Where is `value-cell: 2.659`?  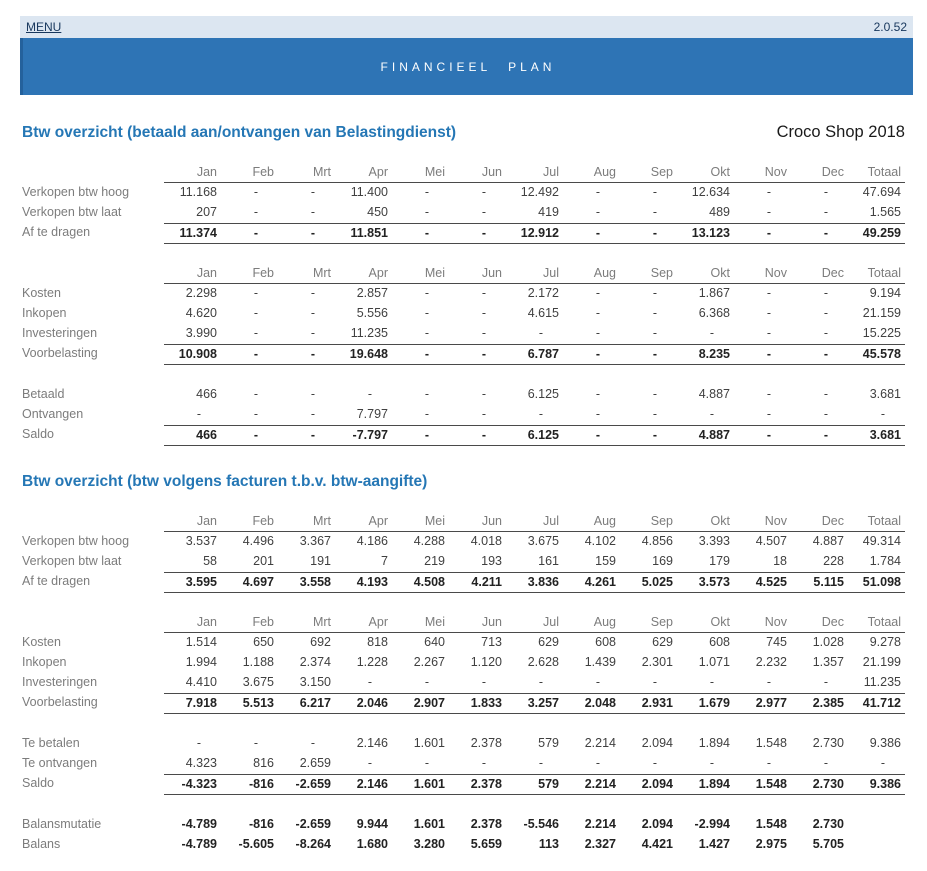
value-cell: 2.659 is located at coordinates (315, 763).